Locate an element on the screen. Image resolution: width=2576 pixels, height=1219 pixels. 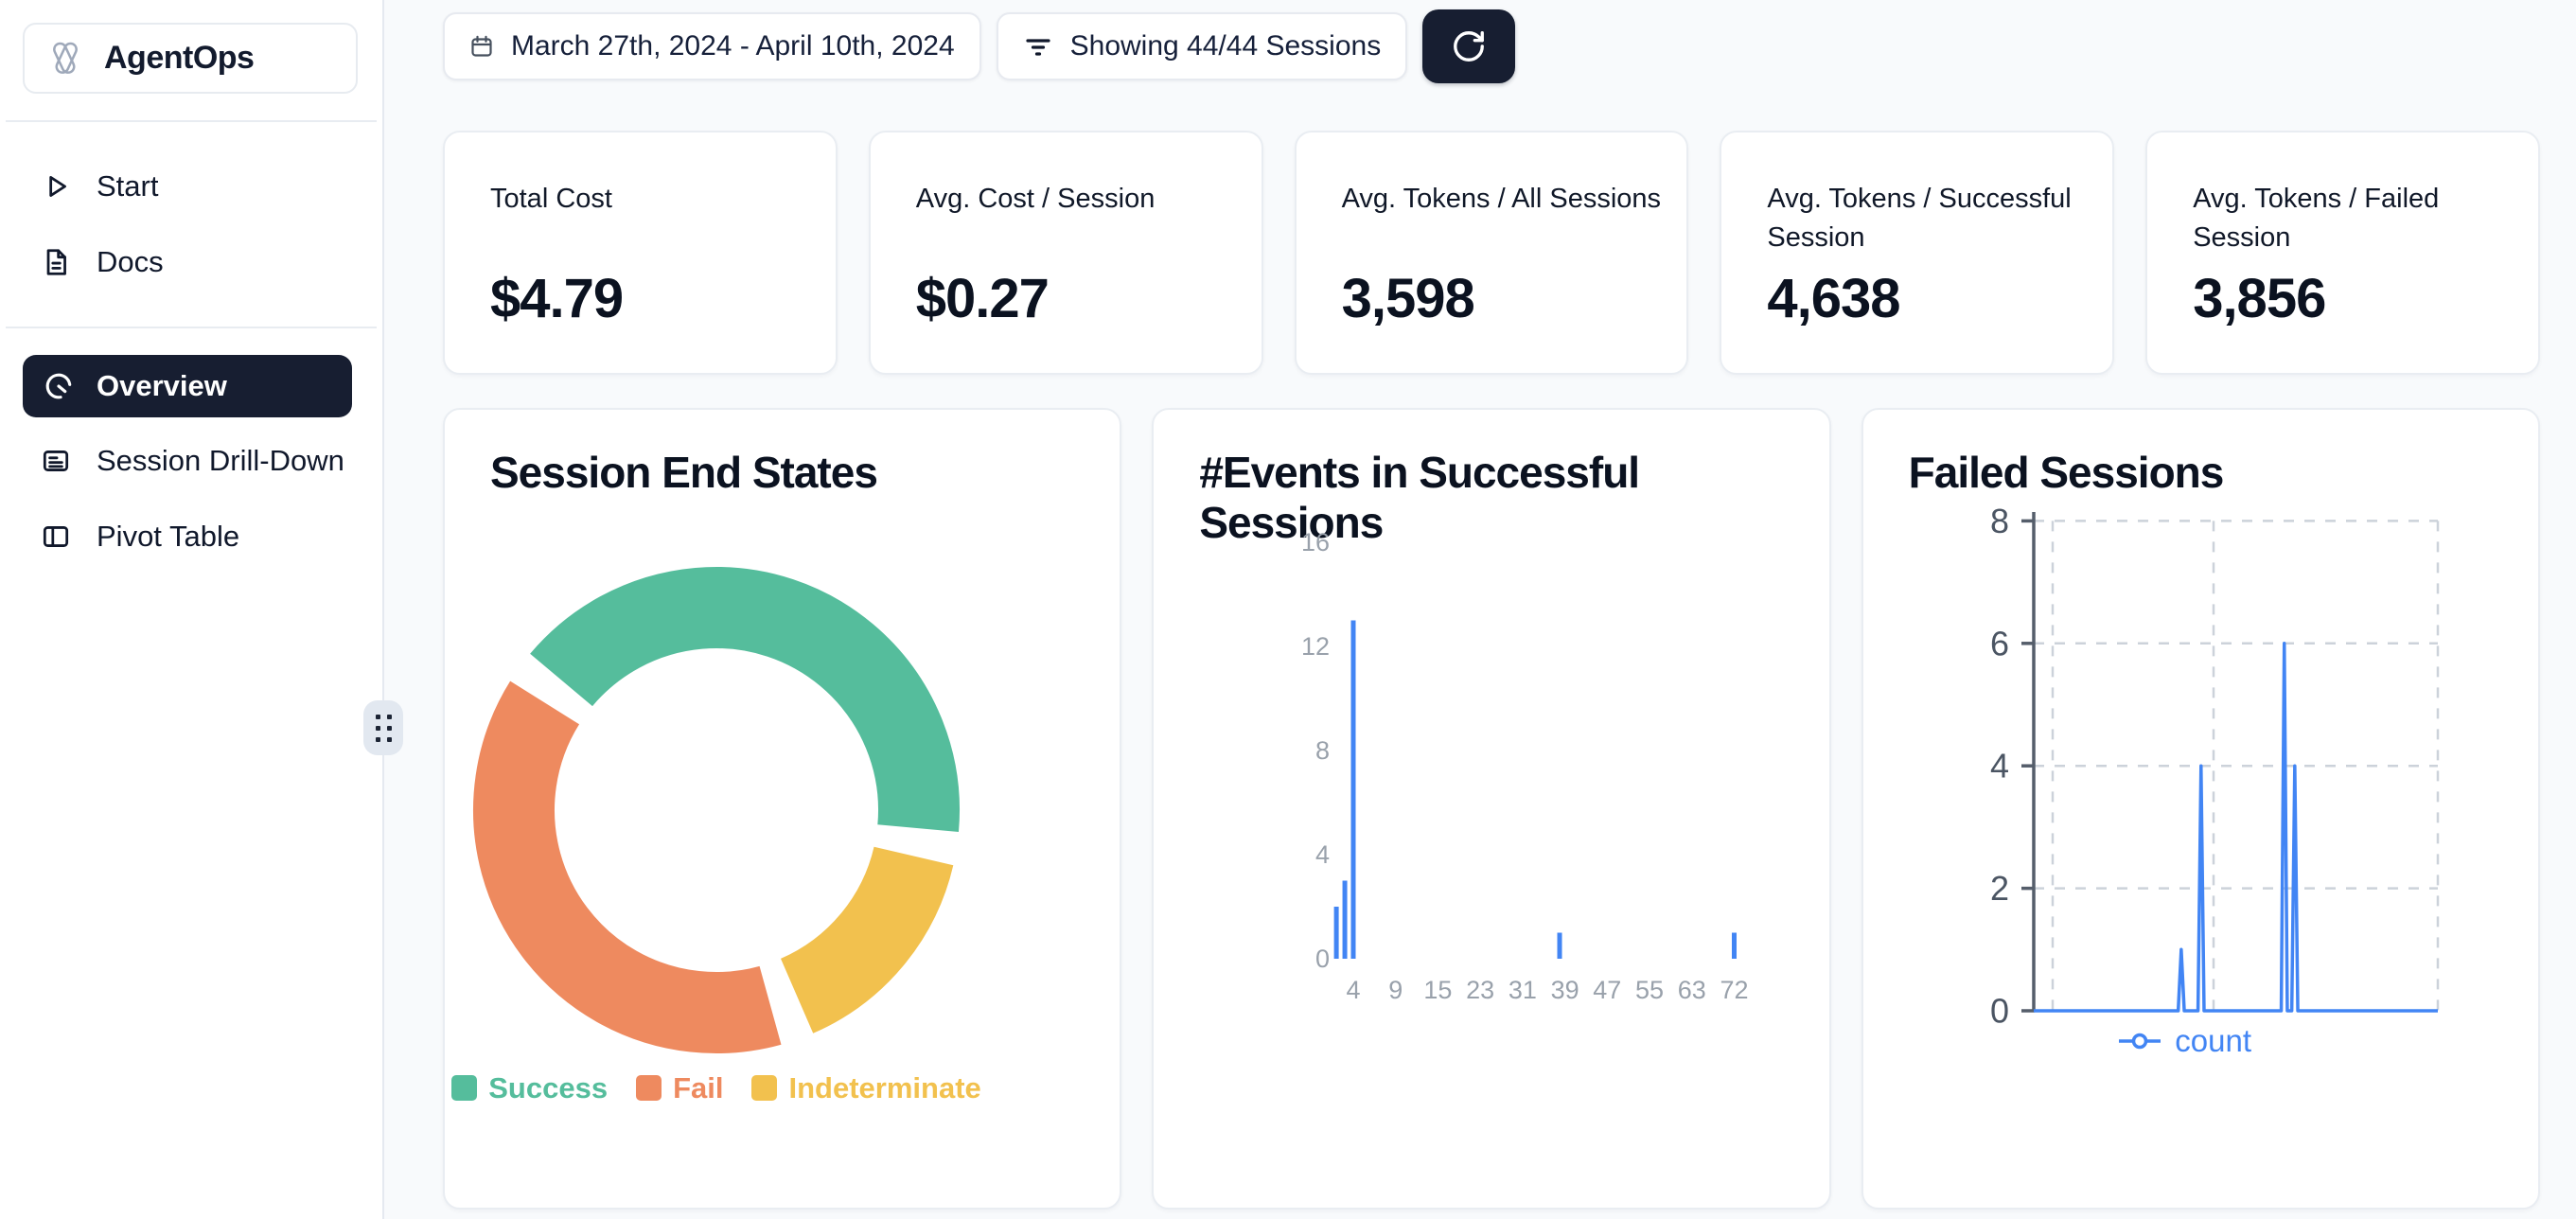
chart-title: Failed Sessions is located at coordinates (2066, 472).